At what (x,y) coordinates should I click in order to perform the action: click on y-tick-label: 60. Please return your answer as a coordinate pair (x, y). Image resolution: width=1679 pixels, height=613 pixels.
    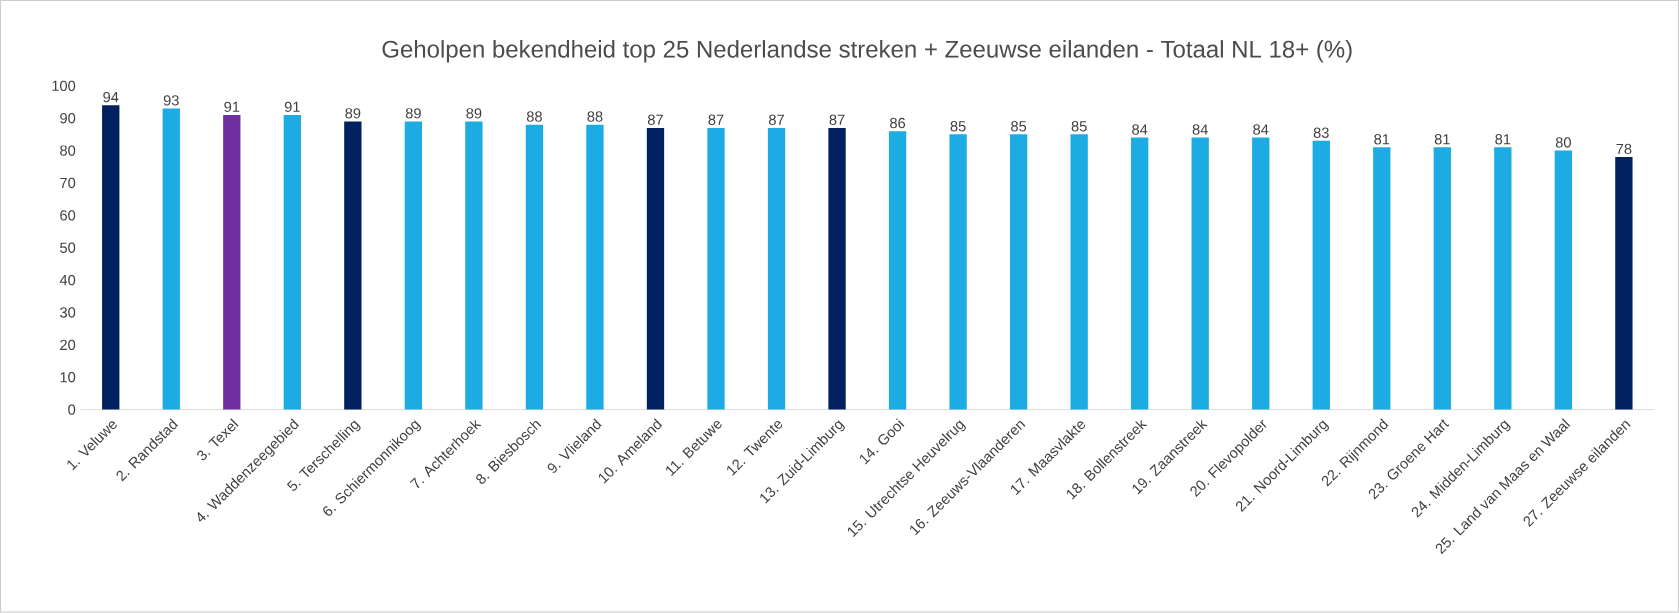
    Looking at the image, I should click on (68, 215).